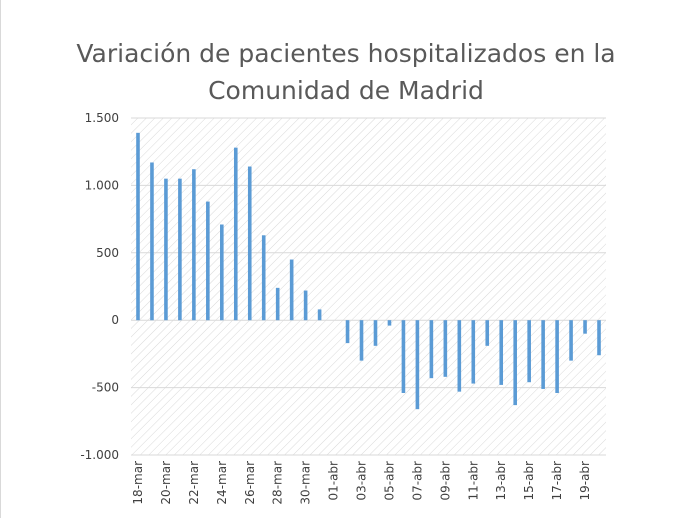  What do you see at coordinates (194, 245) in the screenshot?
I see `bar-22-mar` at bounding box center [194, 245].